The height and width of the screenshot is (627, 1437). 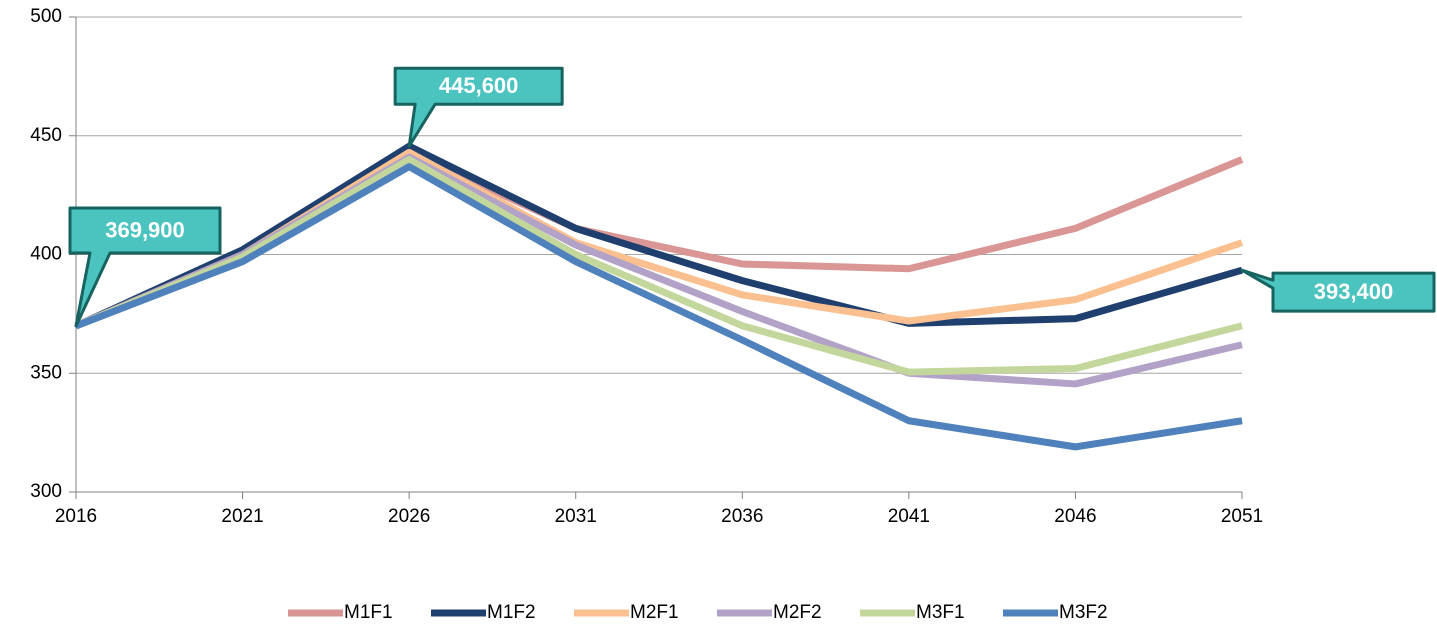 I want to click on legend-label: M1F1, so click(x=368, y=612).